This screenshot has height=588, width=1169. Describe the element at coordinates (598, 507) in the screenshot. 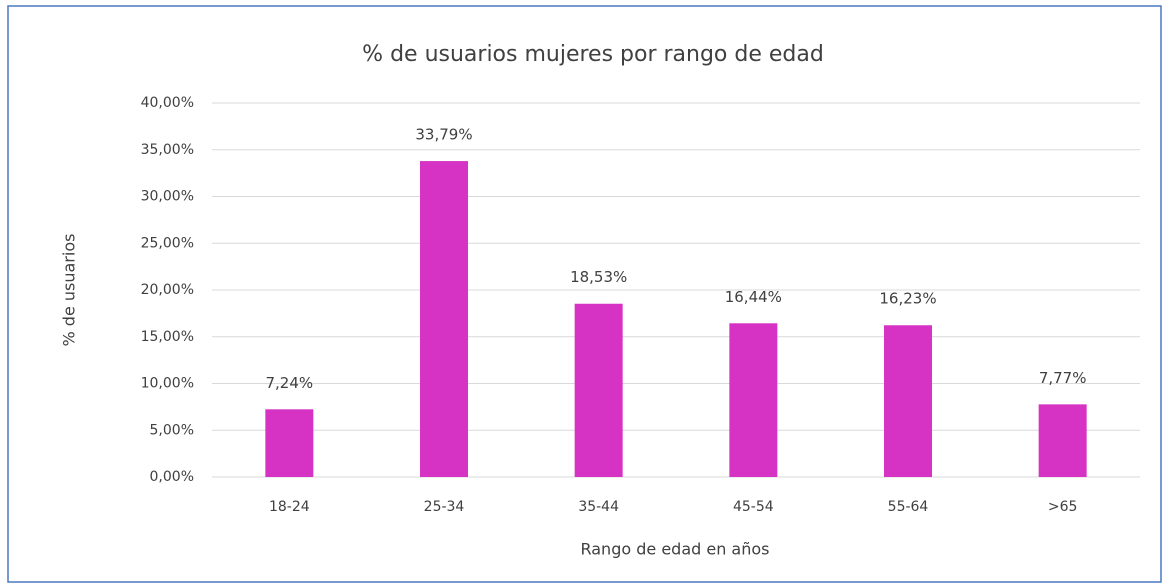

I see `x-tick-label: 35-44` at that location.